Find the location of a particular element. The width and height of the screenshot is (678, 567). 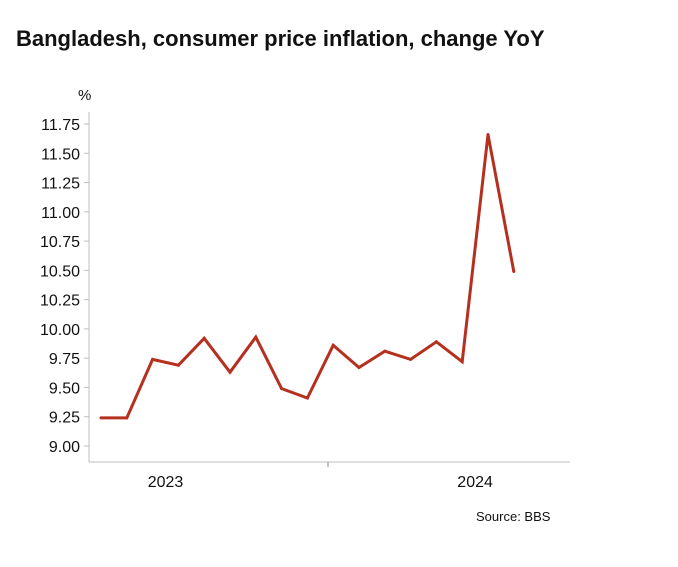

source-note: Source: BBS is located at coordinates (513, 516).